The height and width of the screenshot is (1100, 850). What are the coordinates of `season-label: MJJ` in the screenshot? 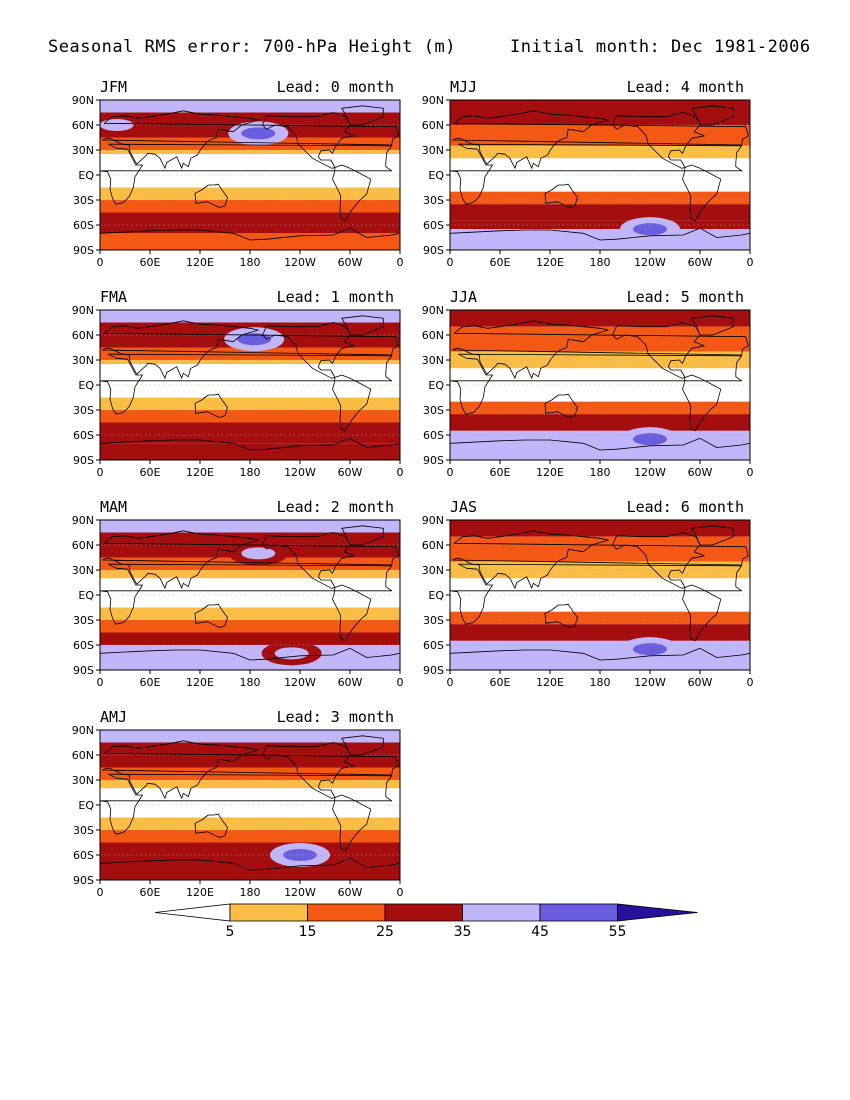 It's located at (463, 87).